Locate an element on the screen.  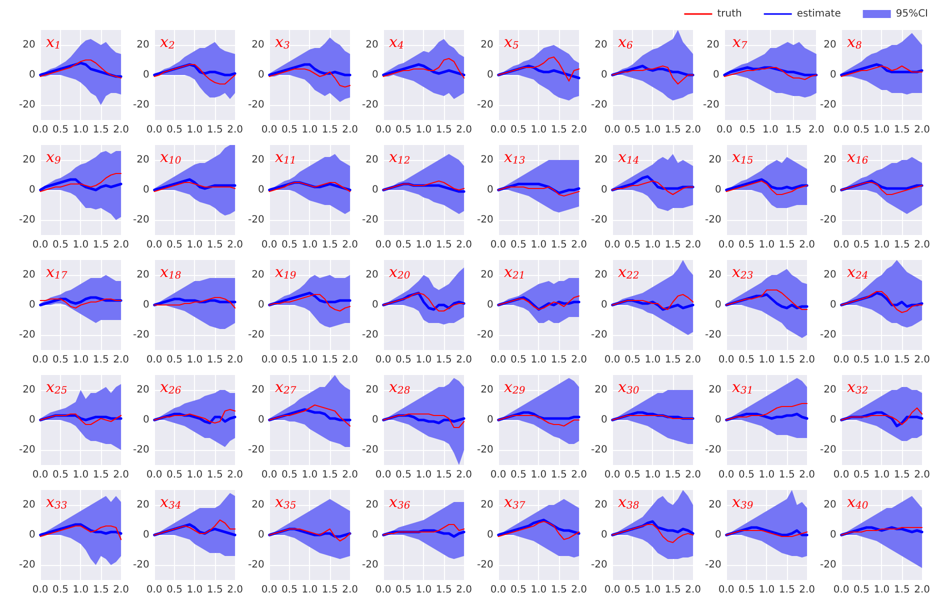
legend-label: truth is located at coordinates (729, 14).